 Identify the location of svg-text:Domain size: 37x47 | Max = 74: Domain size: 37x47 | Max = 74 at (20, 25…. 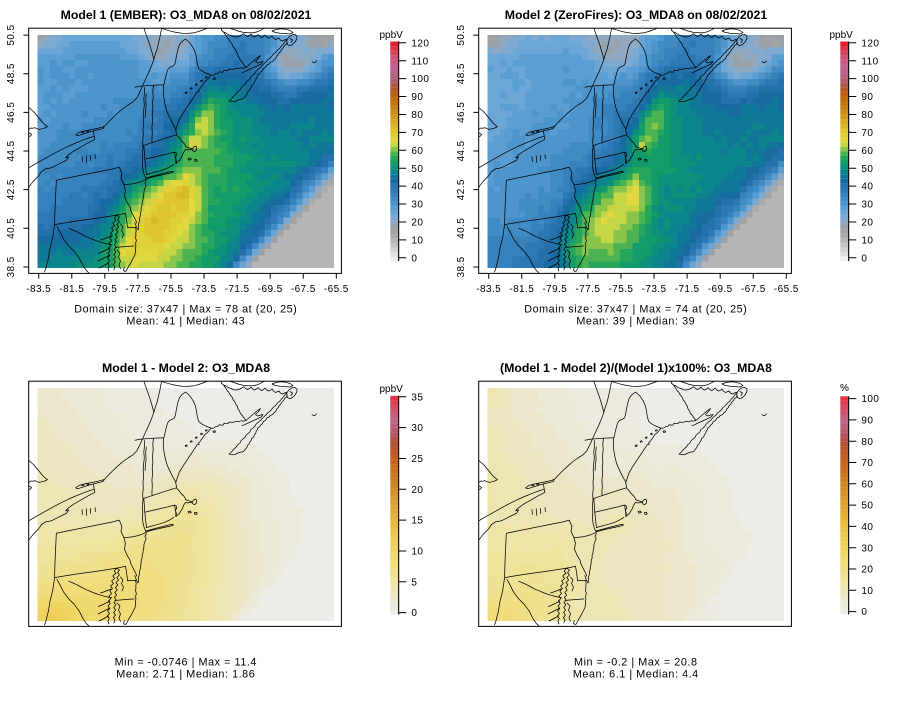
(635, 310).